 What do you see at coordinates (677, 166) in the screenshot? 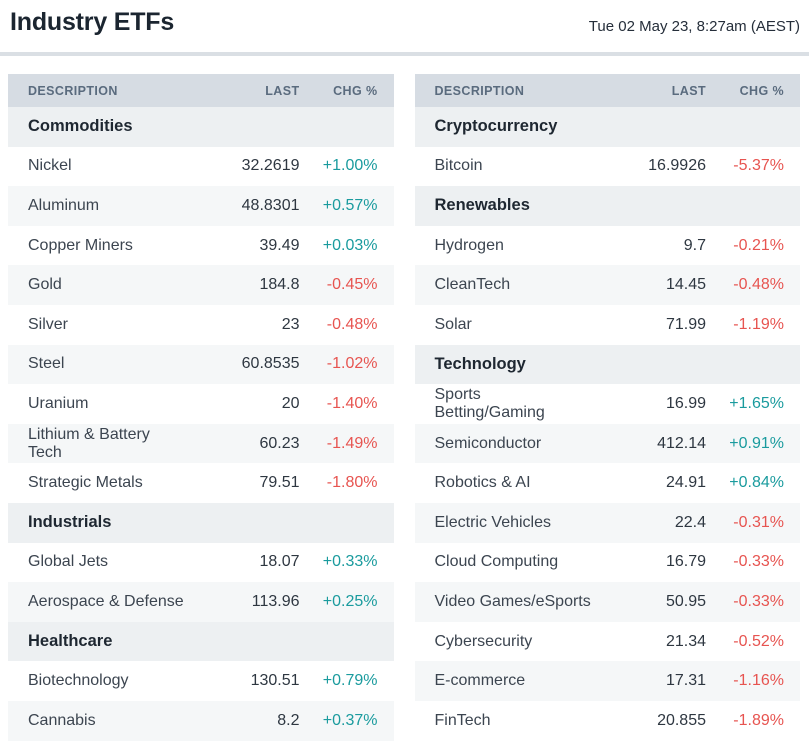
I see `etf-last-price: 16.9926` at bounding box center [677, 166].